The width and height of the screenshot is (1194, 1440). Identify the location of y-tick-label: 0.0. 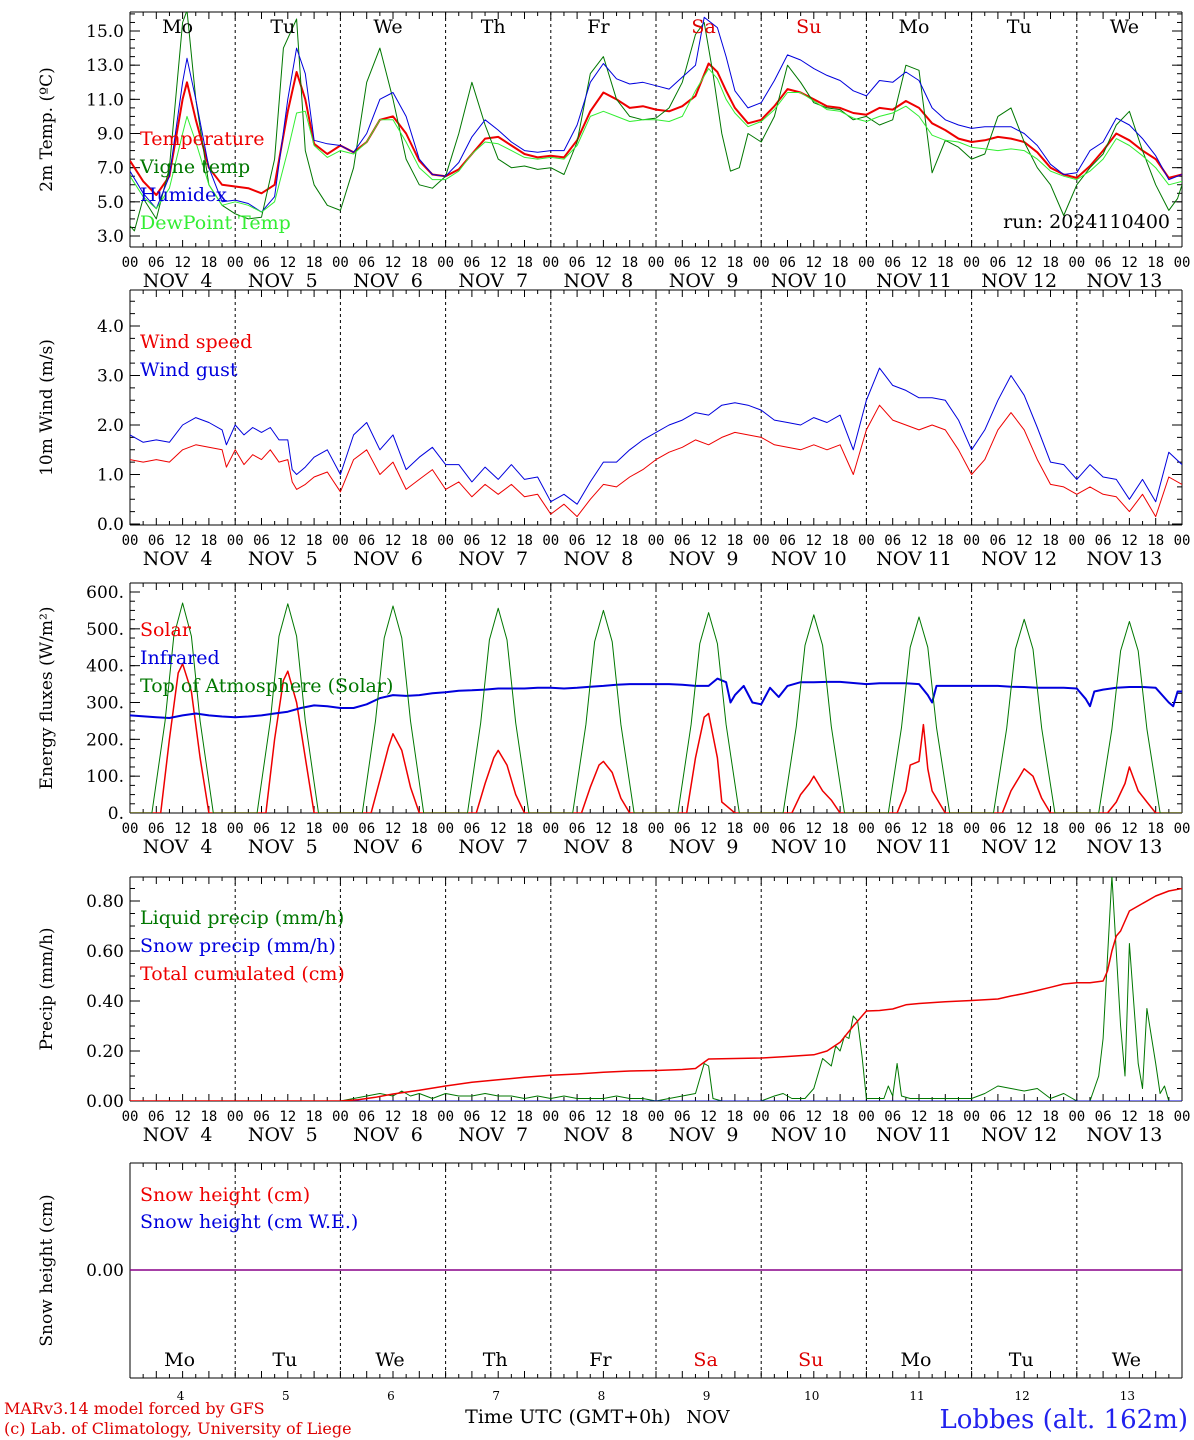
(110, 525).